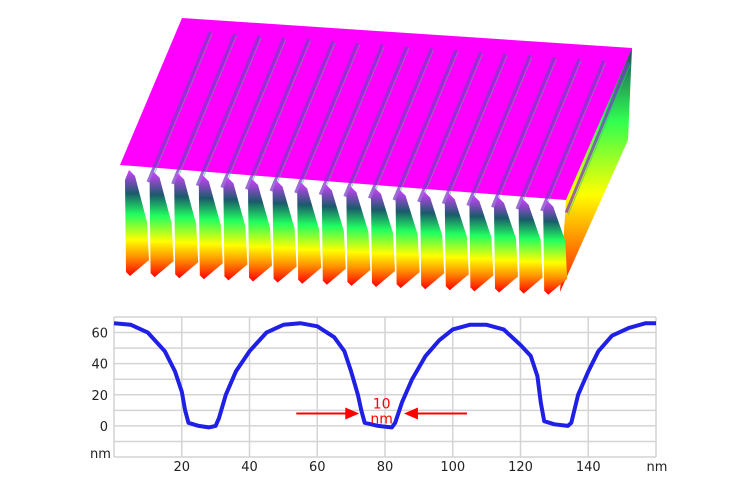 This screenshot has width=731, height=499. What do you see at coordinates (385, 467) in the screenshot?
I see `x-tick-label: 80` at bounding box center [385, 467].